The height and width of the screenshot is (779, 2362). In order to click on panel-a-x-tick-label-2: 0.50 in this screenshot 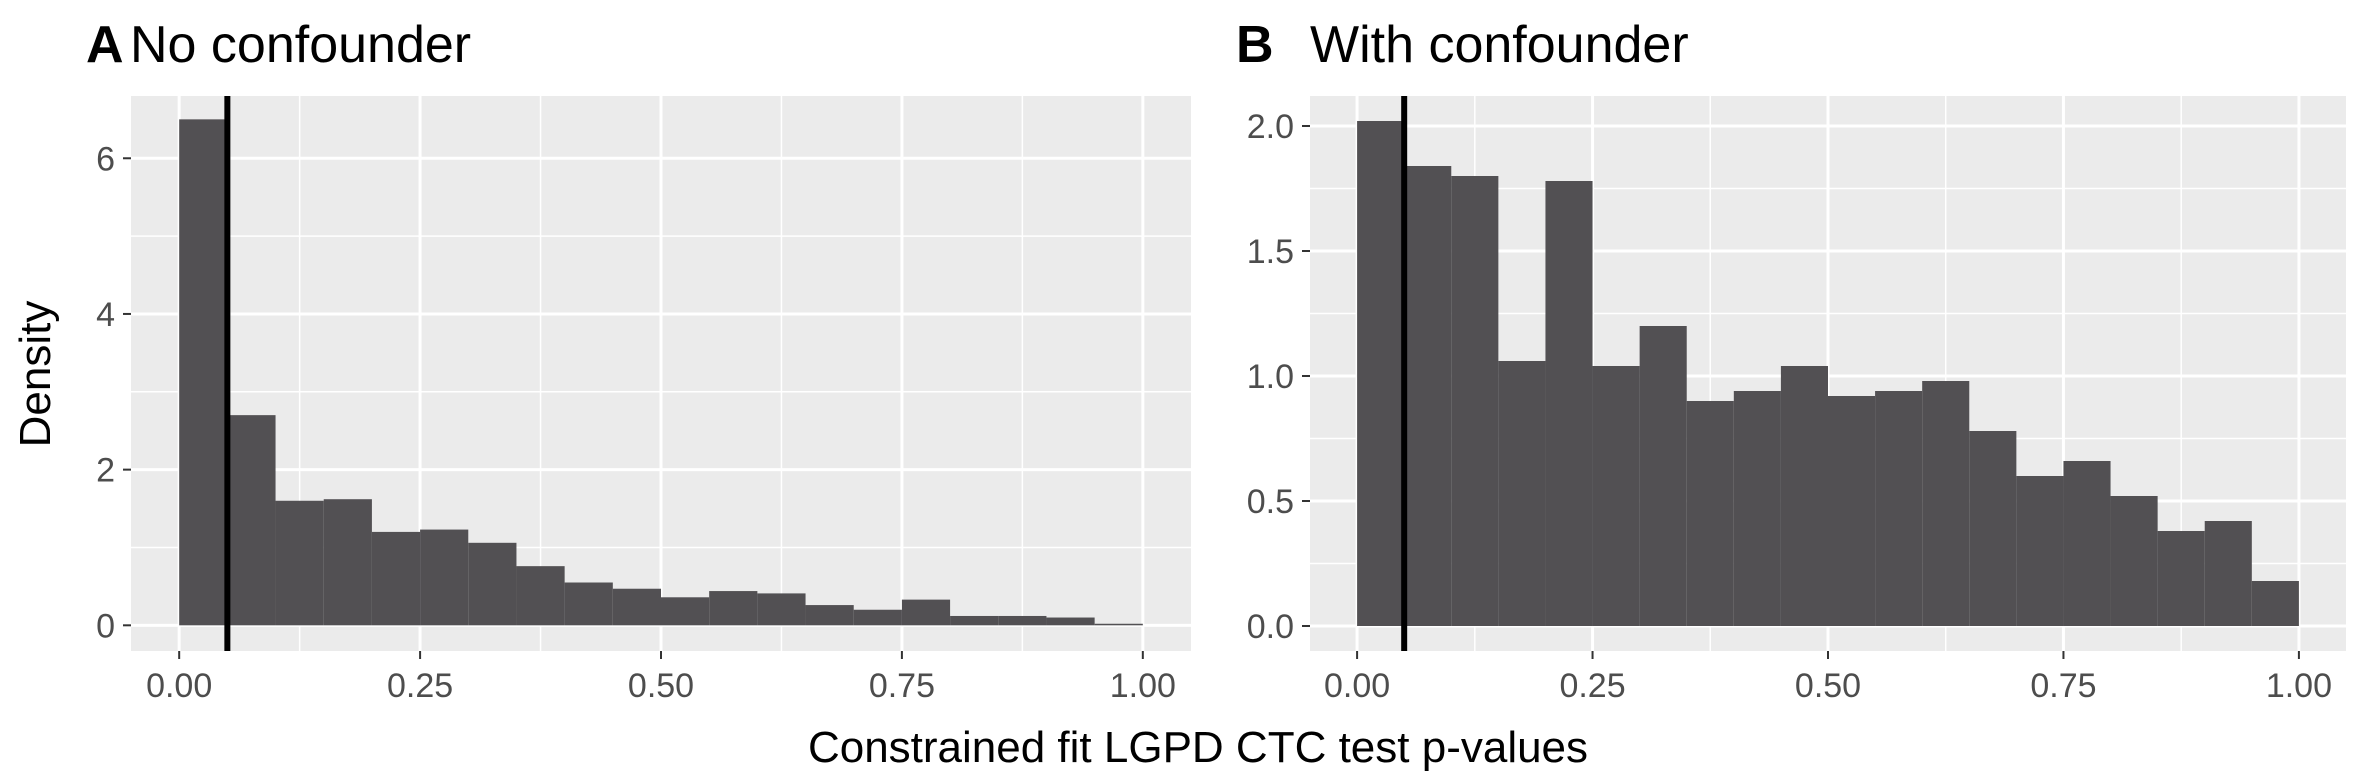, I will do `click(661, 686)`.